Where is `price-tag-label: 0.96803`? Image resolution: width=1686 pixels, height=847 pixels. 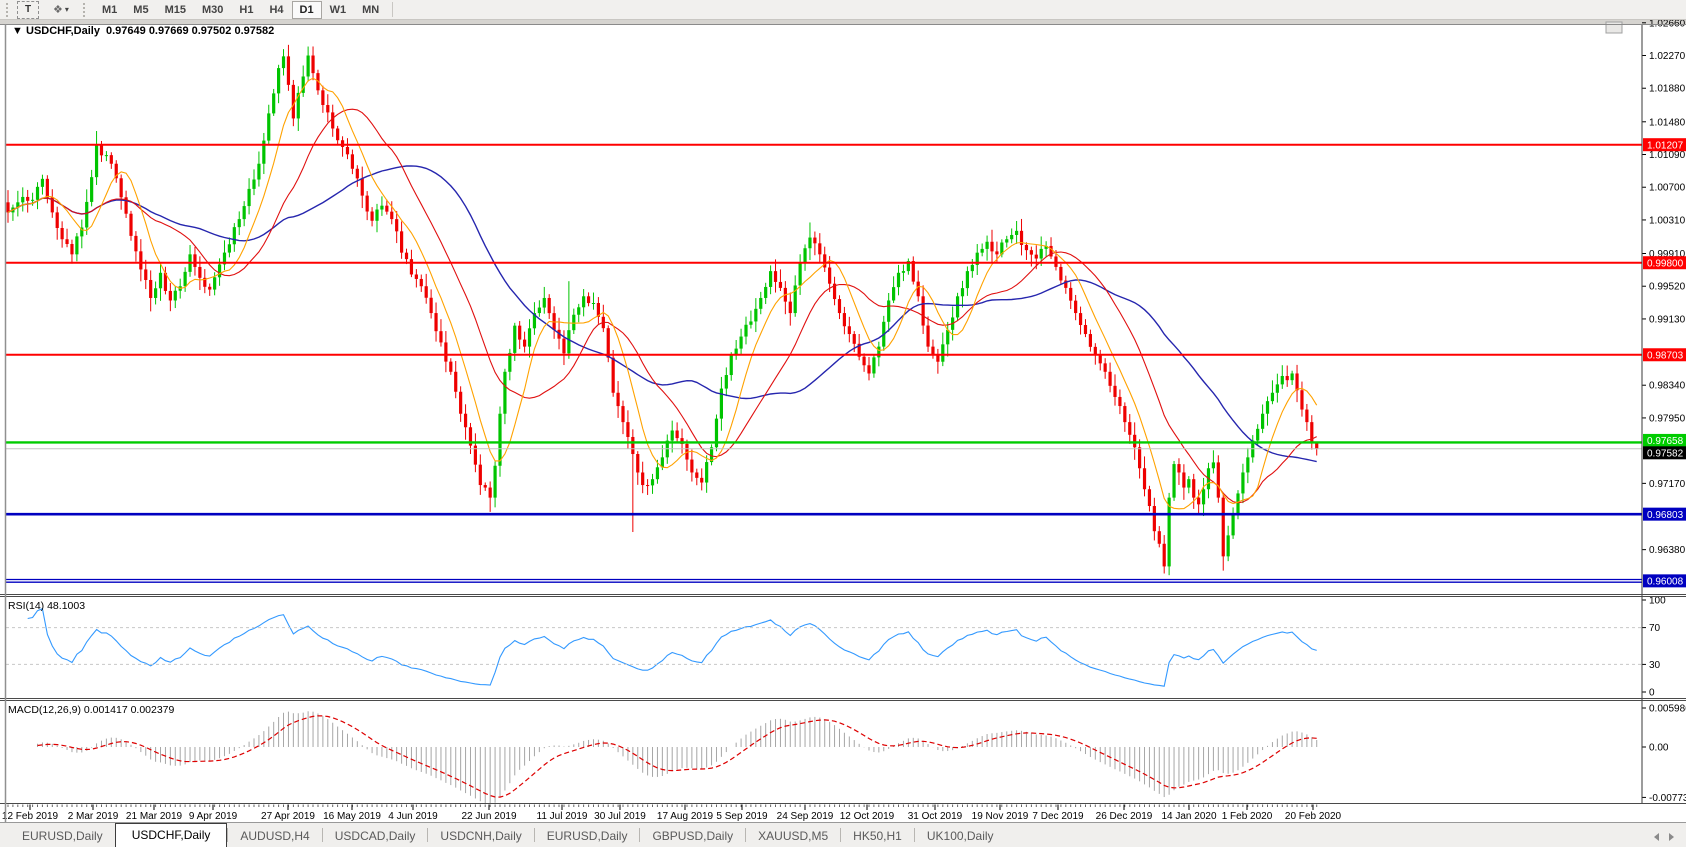
price-tag-label: 0.96803 is located at coordinates (1665, 515).